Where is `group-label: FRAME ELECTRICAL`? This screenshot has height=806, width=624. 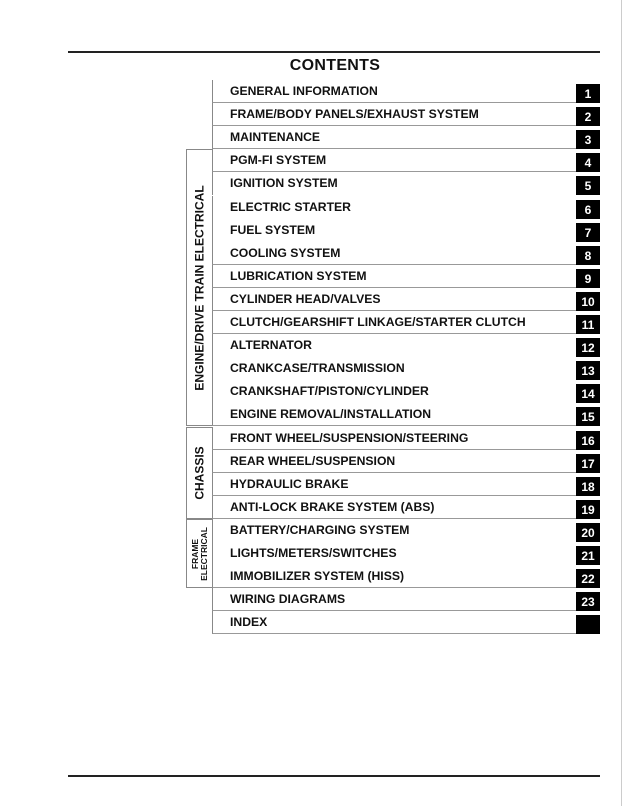 group-label: FRAME ELECTRICAL is located at coordinates (199, 553).